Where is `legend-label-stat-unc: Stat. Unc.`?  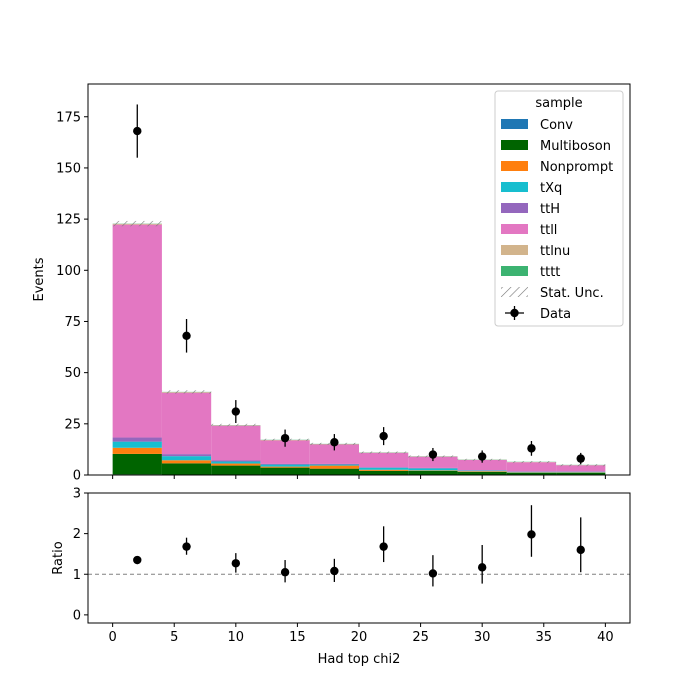
legend-label-stat-unc: Stat. Unc. is located at coordinates (572, 293).